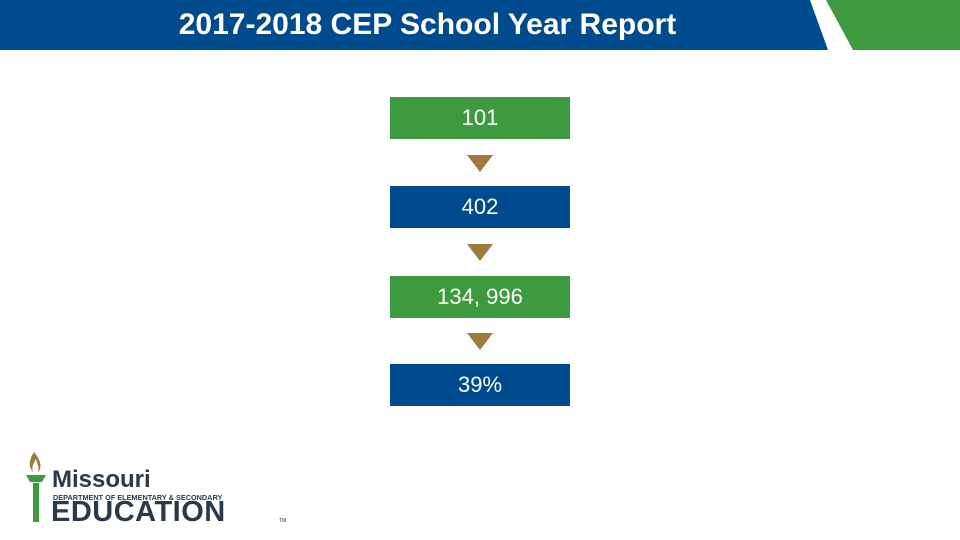 This screenshot has width=960, height=540. I want to click on logo-main-text: EDUCATION, so click(138, 512).